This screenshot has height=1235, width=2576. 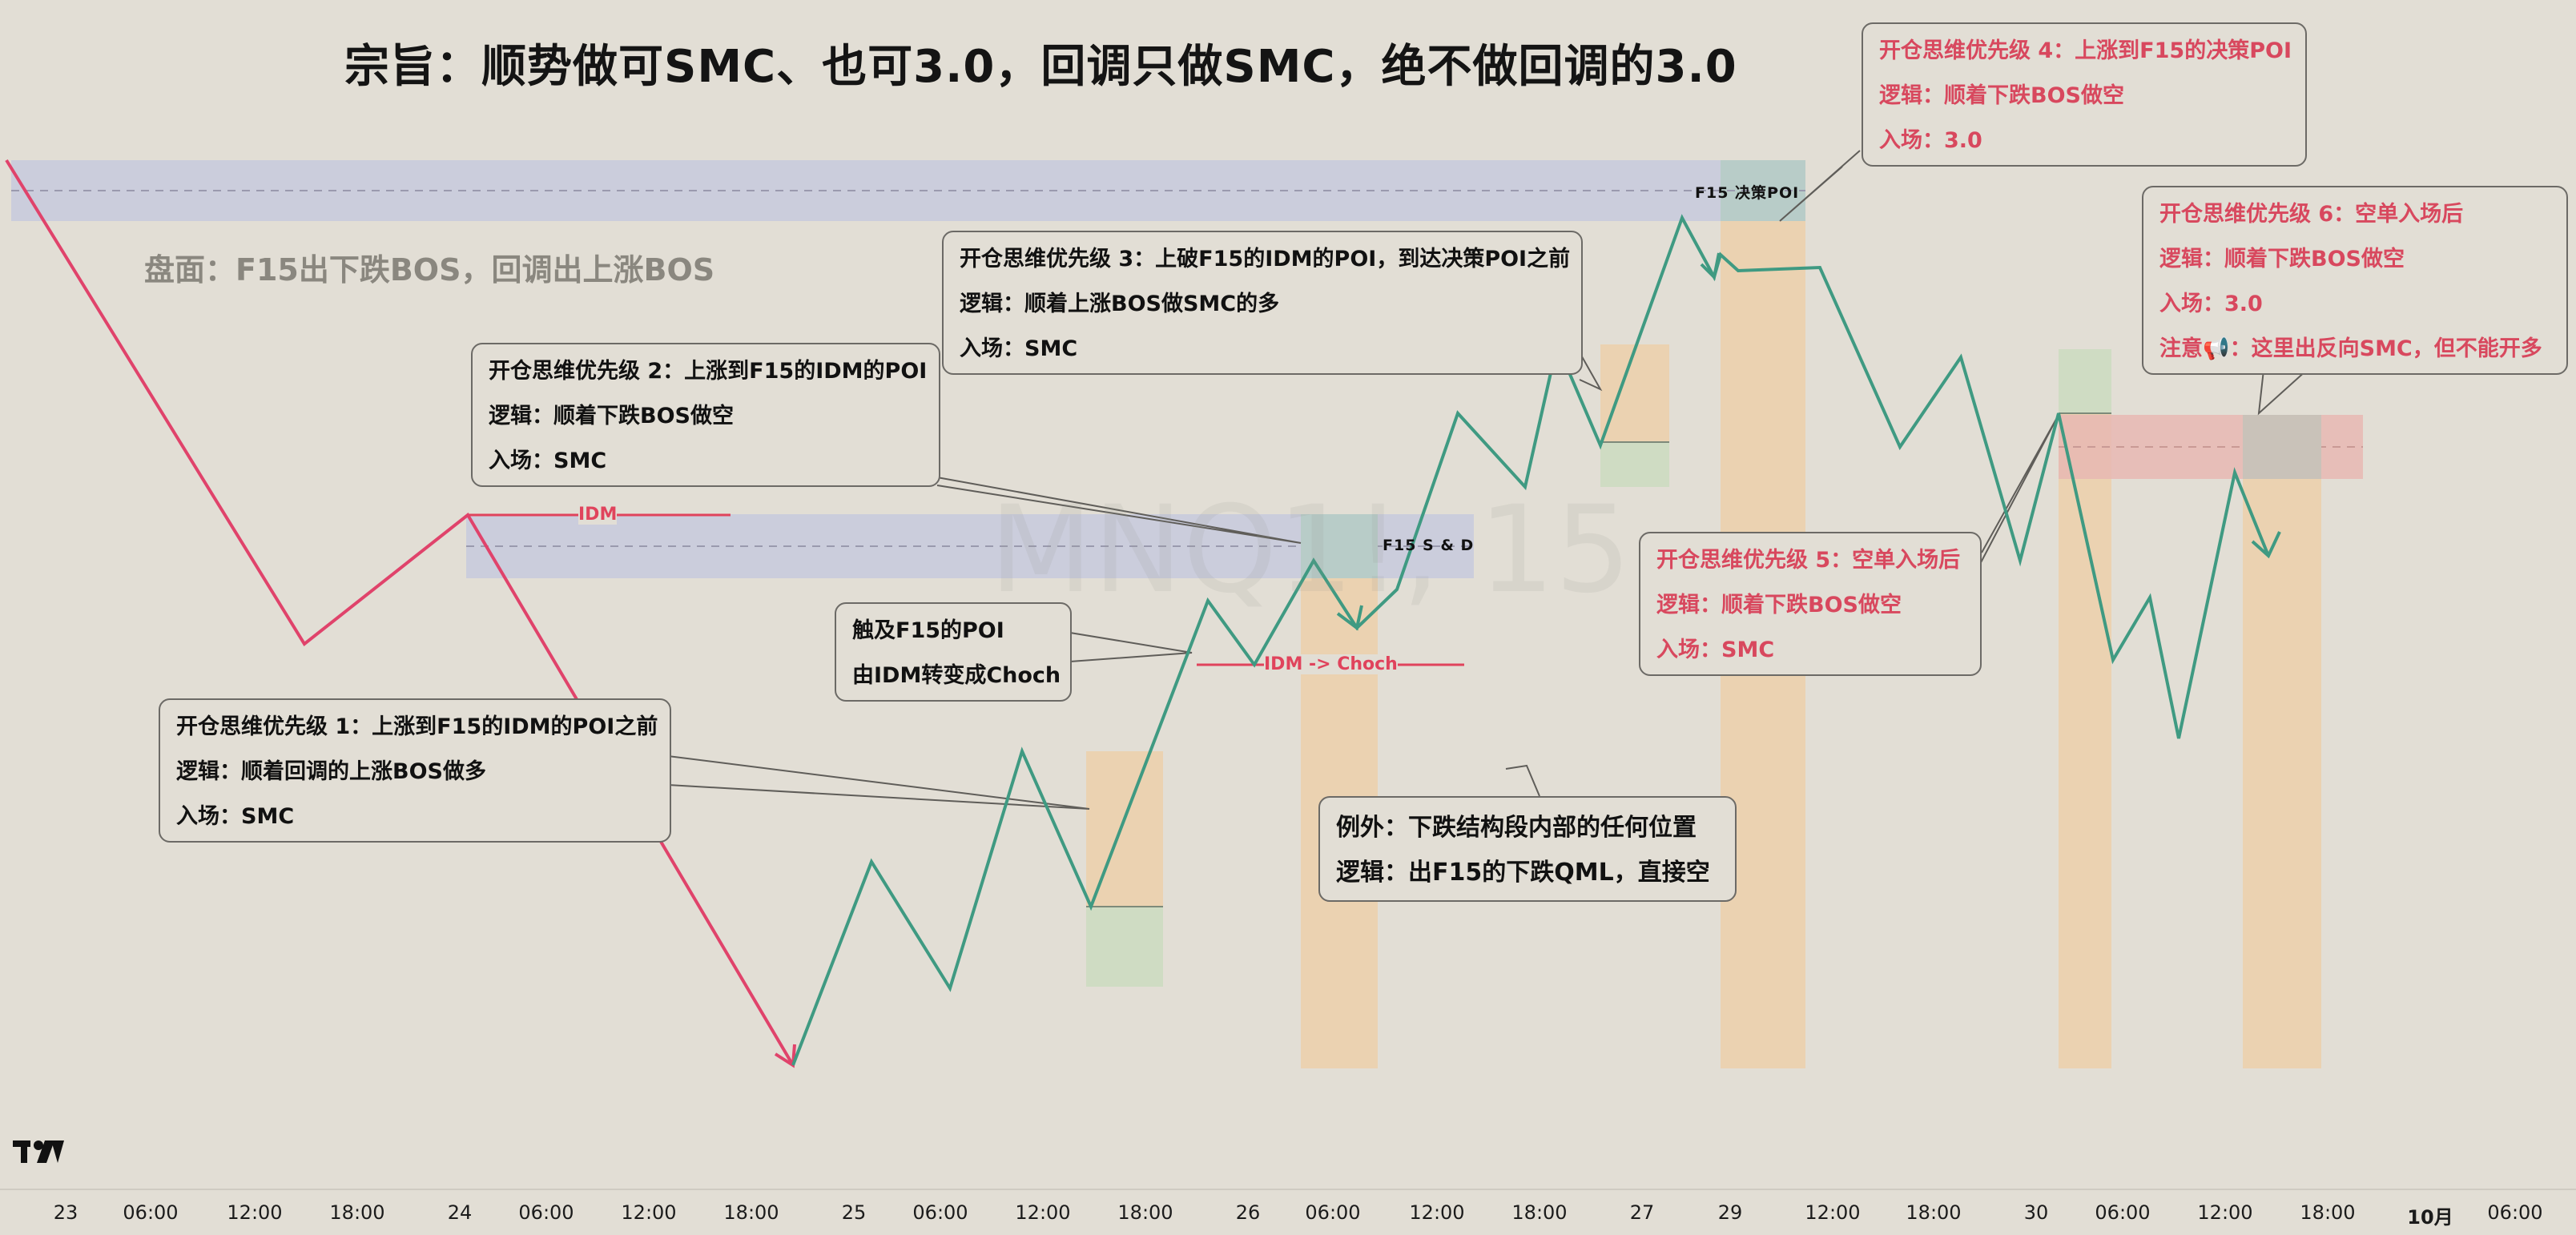 What do you see at coordinates (331, 771) in the screenshot?
I see `callout-priority-1-logic: 逻辑：顺着回调的上涨BOS做多` at bounding box center [331, 771].